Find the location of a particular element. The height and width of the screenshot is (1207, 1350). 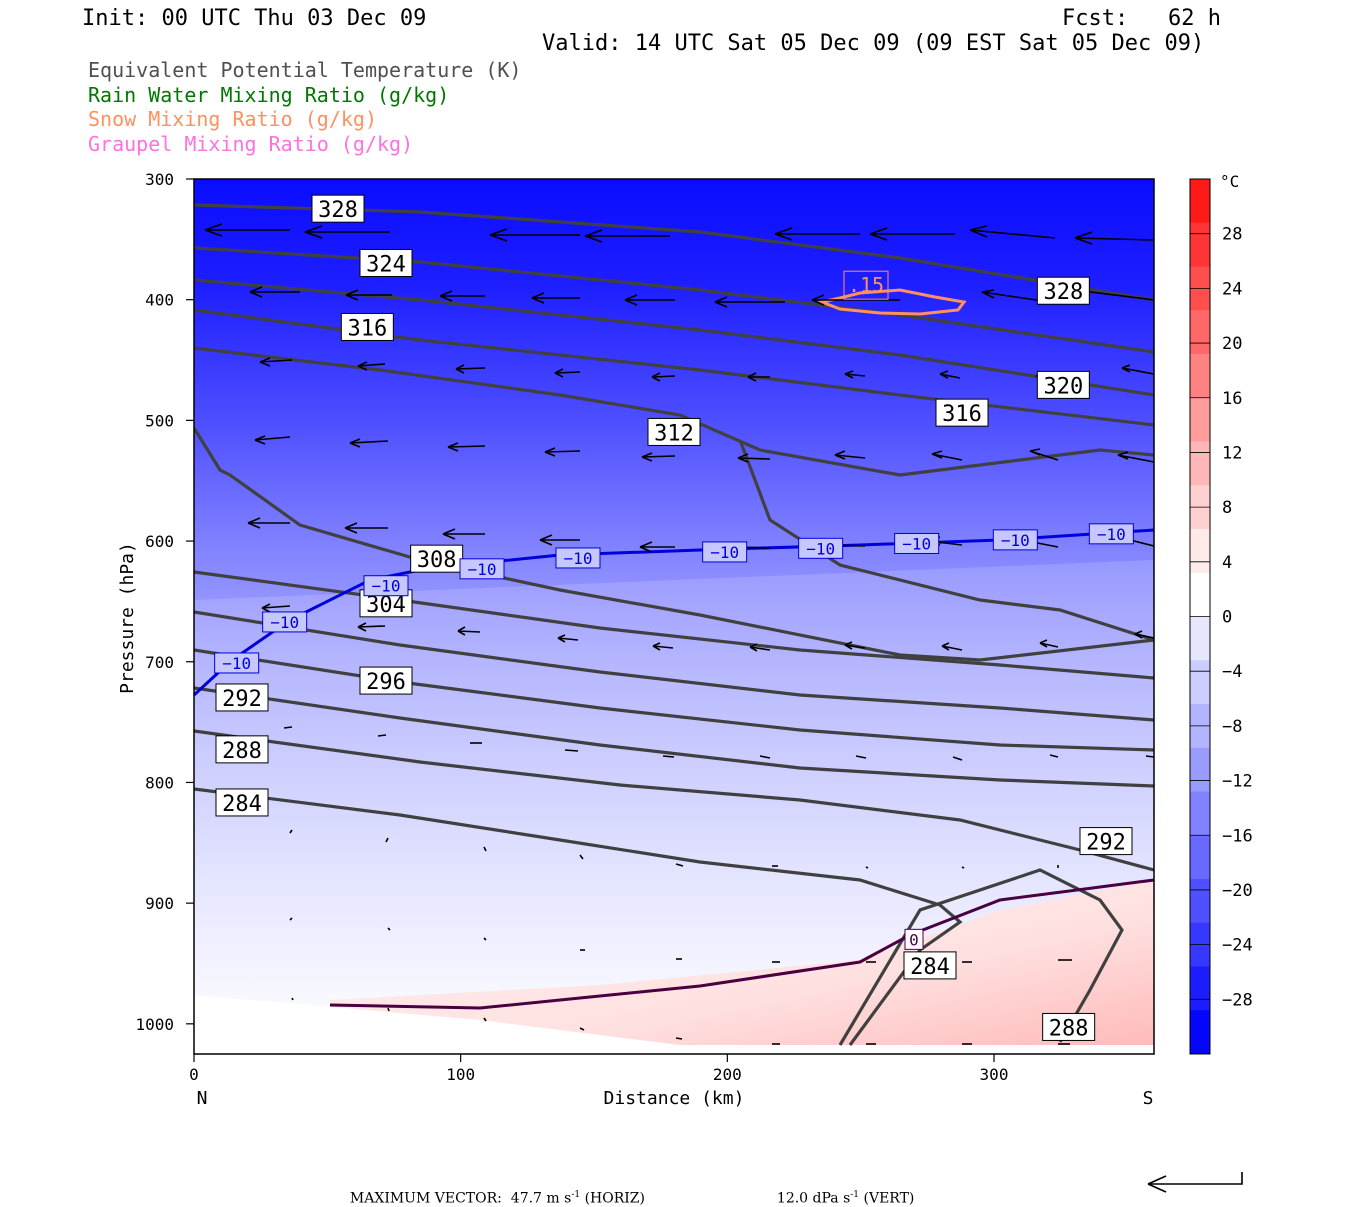

colorbar-label: 8 is located at coordinates (1227, 508).